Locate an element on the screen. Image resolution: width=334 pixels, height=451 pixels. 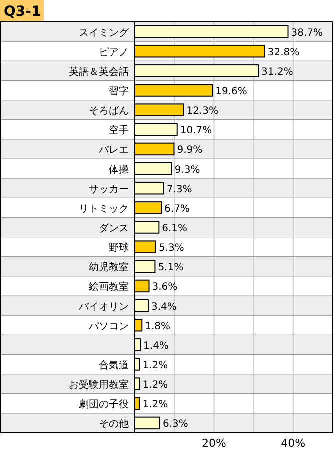
y-tick-label: バイオリン is located at coordinates (103, 307).